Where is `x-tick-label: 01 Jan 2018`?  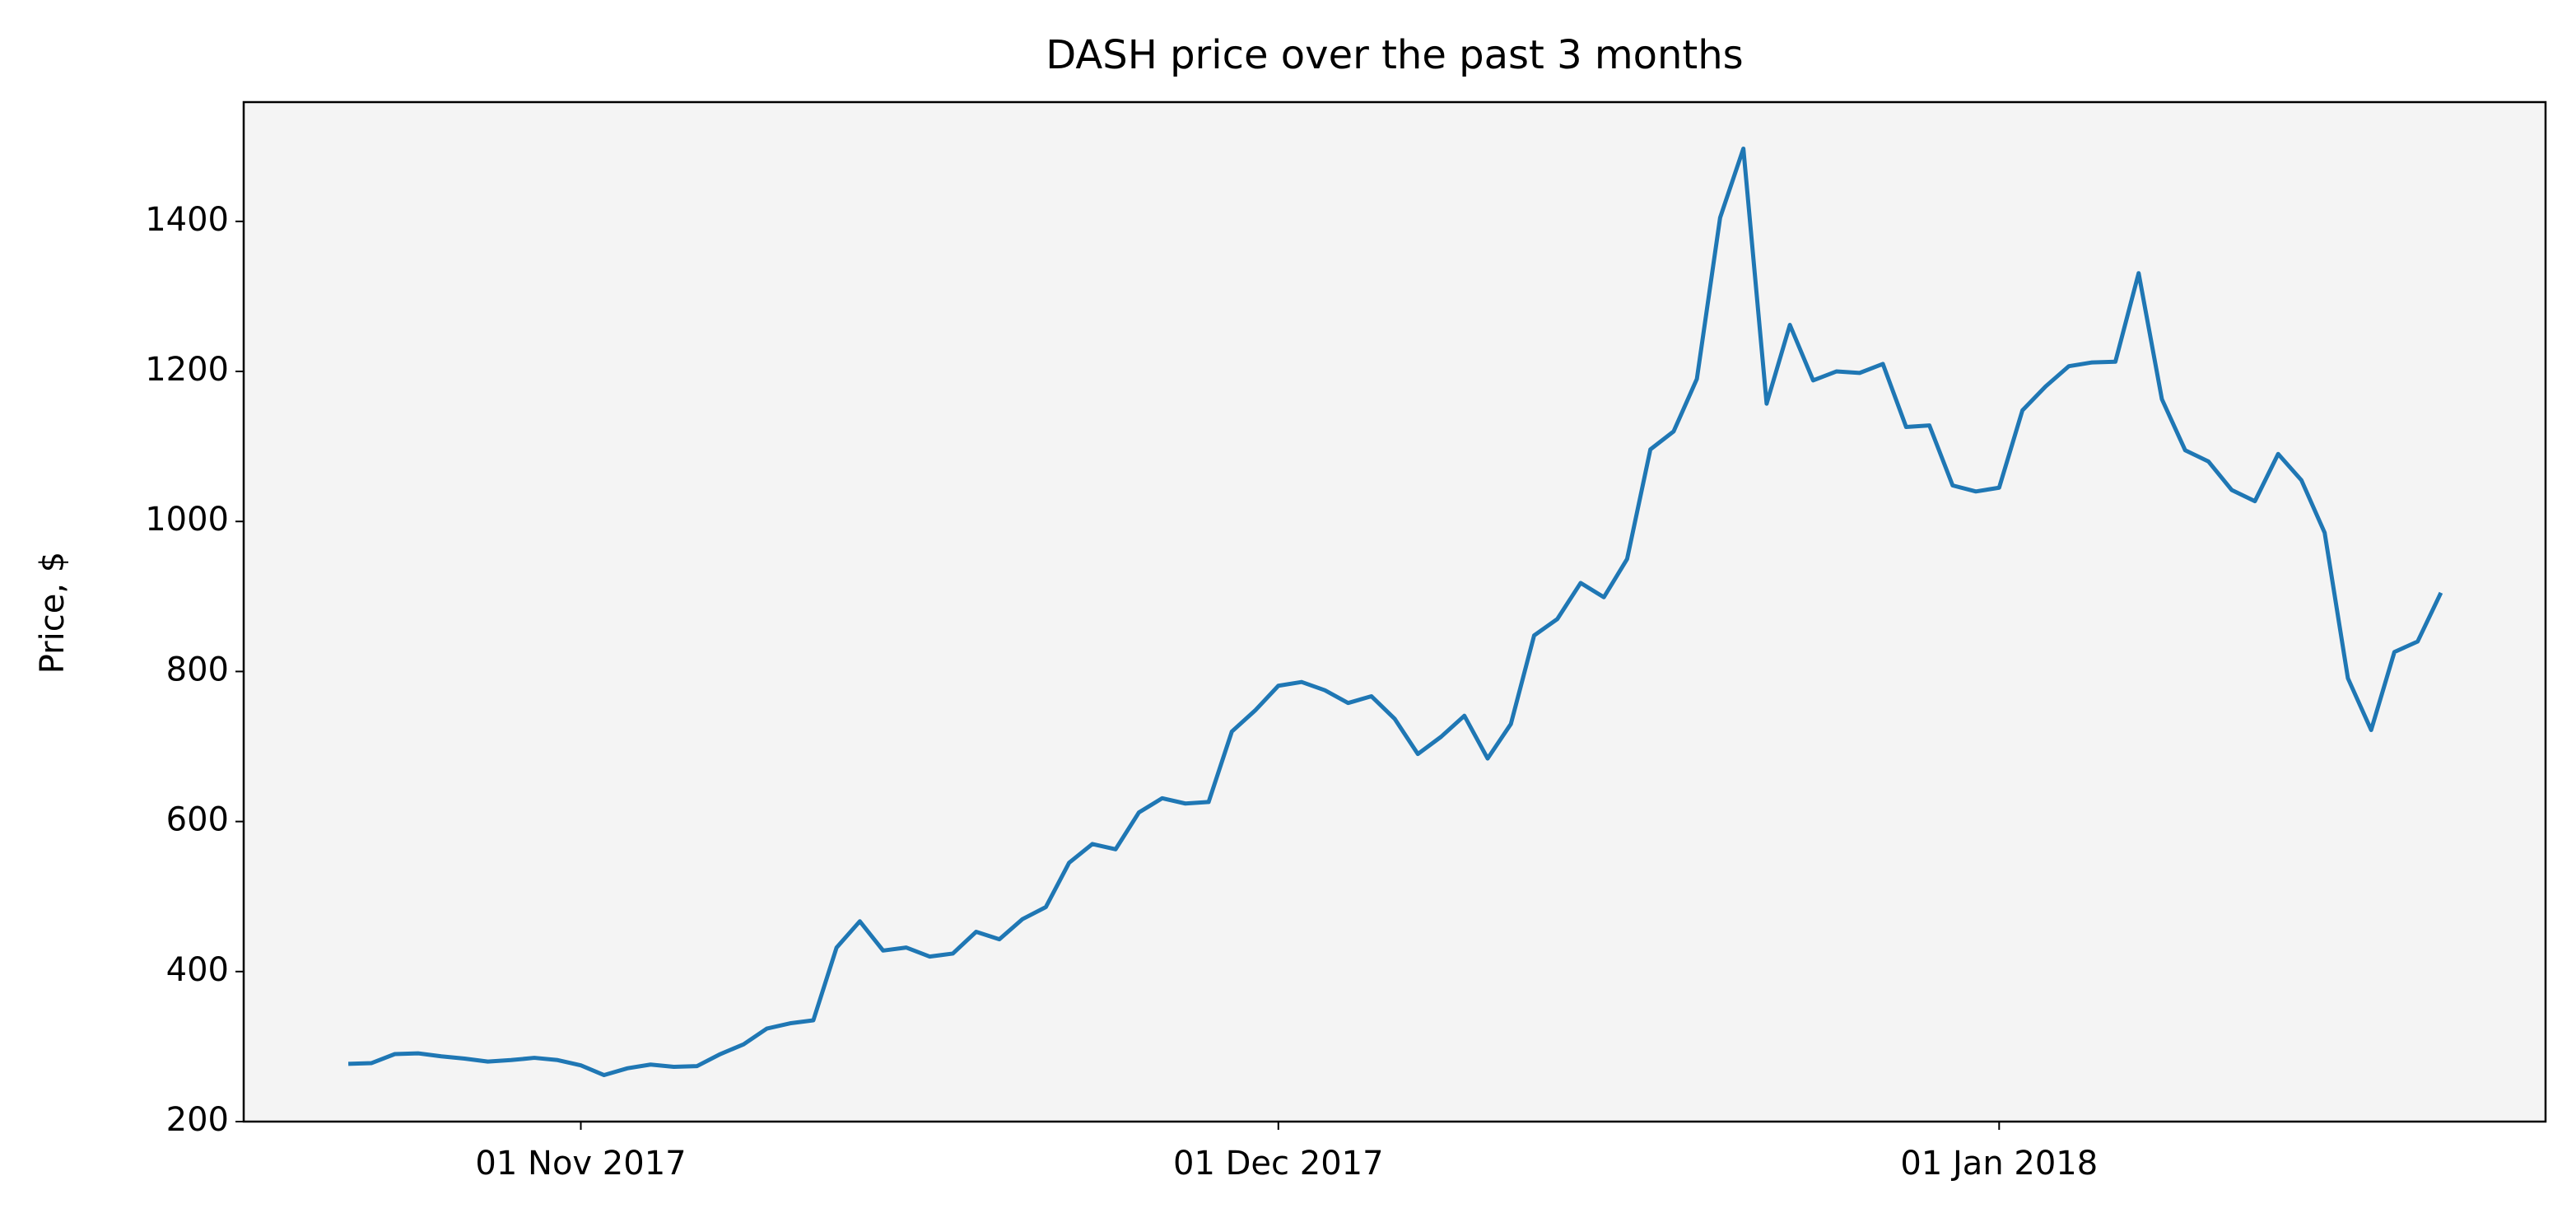
x-tick-label: 01 Jan 2018 is located at coordinates (1999, 1164).